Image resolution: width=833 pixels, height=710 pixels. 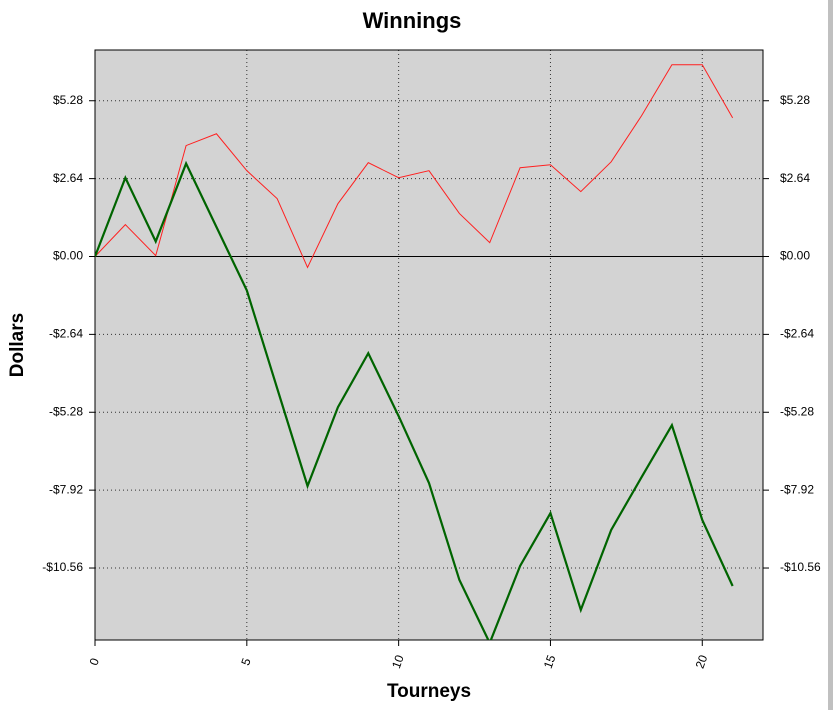 I want to click on chart-title: Winnings, so click(x=412, y=20).